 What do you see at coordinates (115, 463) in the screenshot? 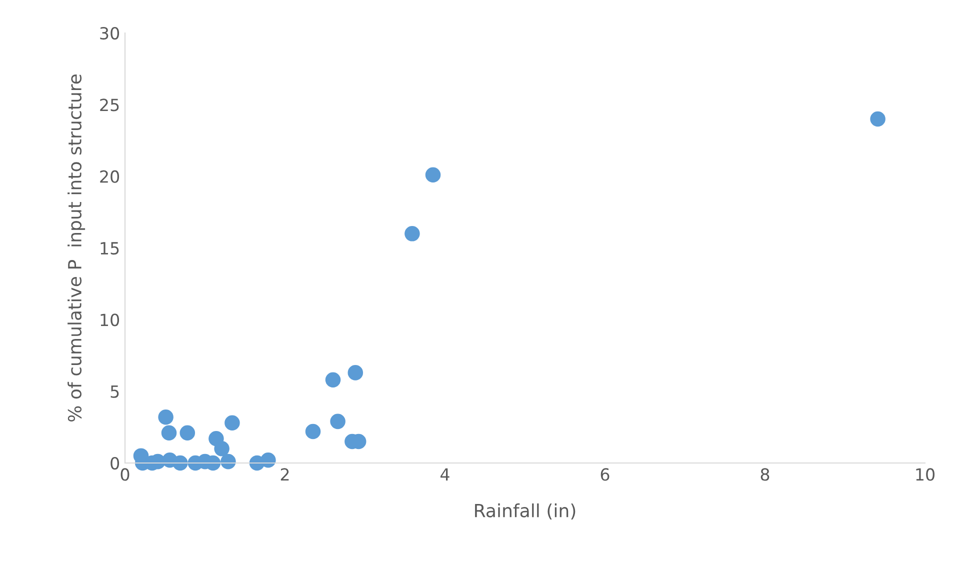
I see `y-tick-label: 0` at bounding box center [115, 463].